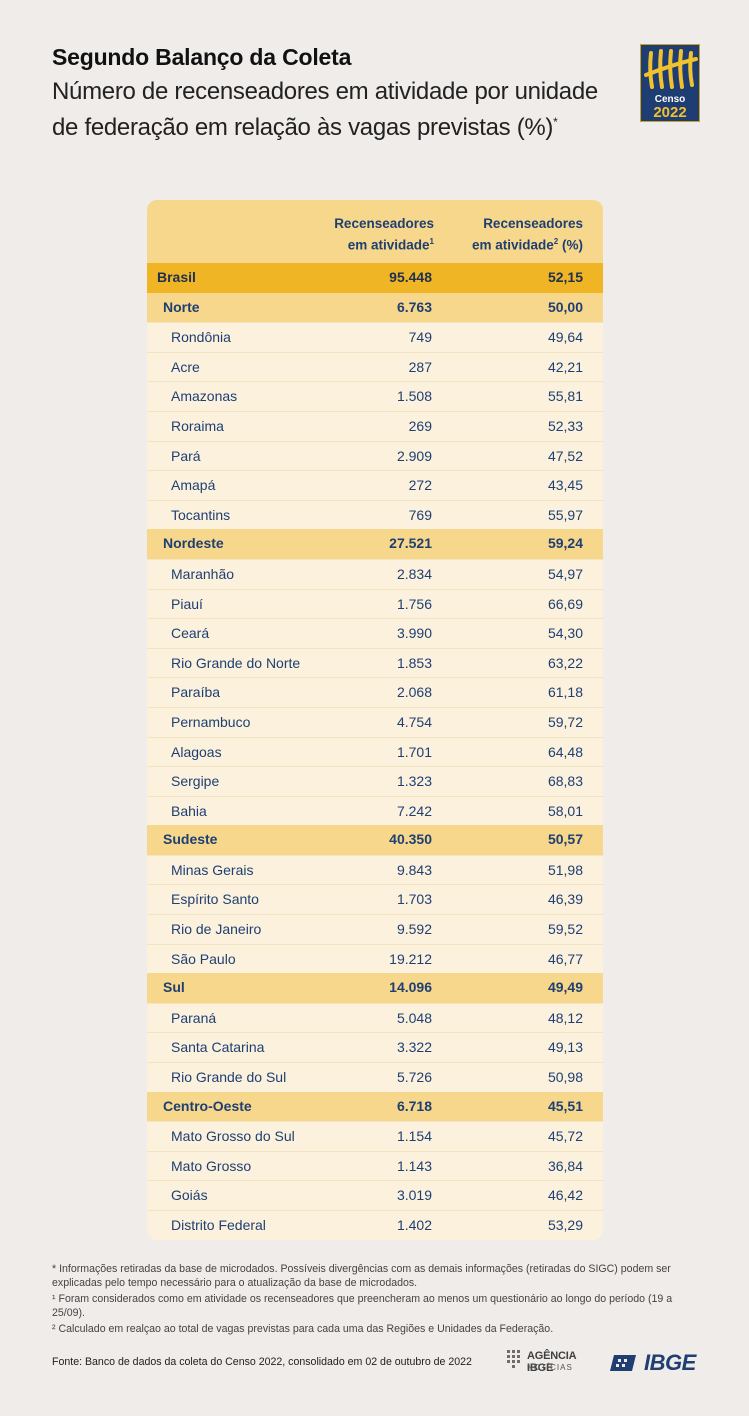 This screenshot has height=1416, width=749. Describe the element at coordinates (565, 1225) in the screenshot. I see `row-percent: 53,29` at that location.